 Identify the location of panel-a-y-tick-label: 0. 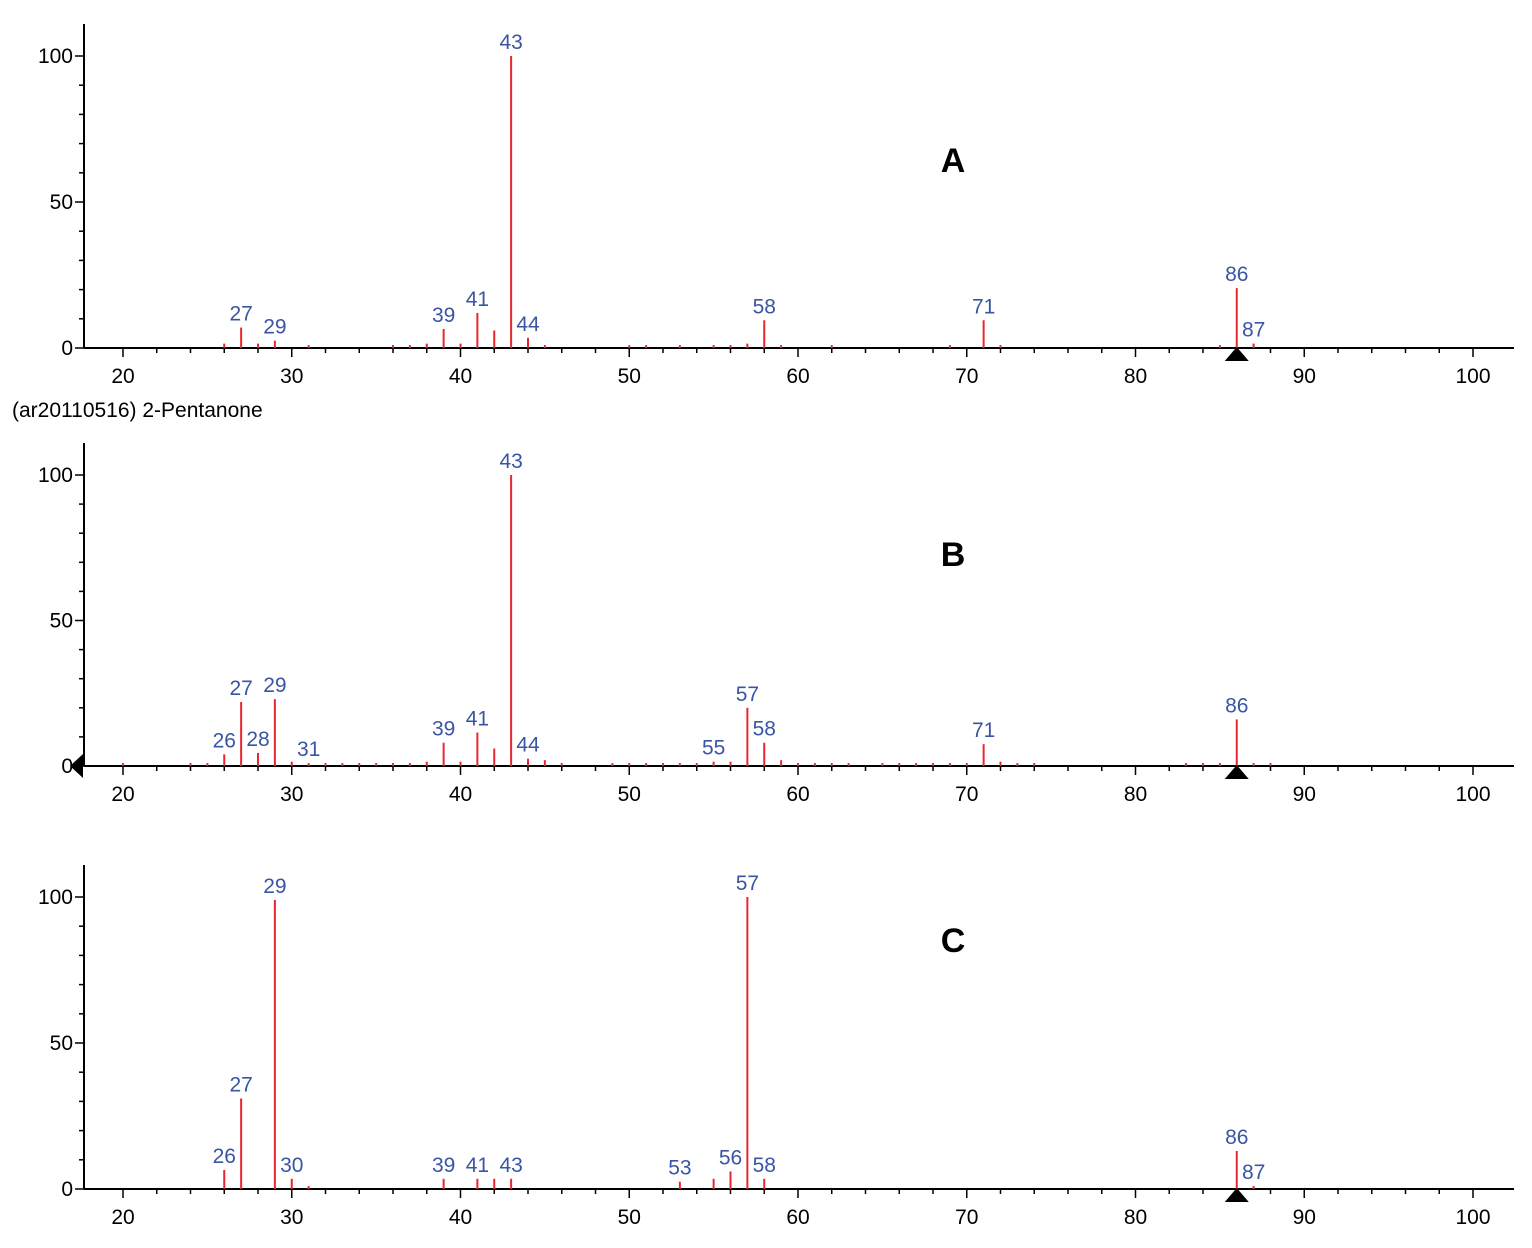
(67, 348).